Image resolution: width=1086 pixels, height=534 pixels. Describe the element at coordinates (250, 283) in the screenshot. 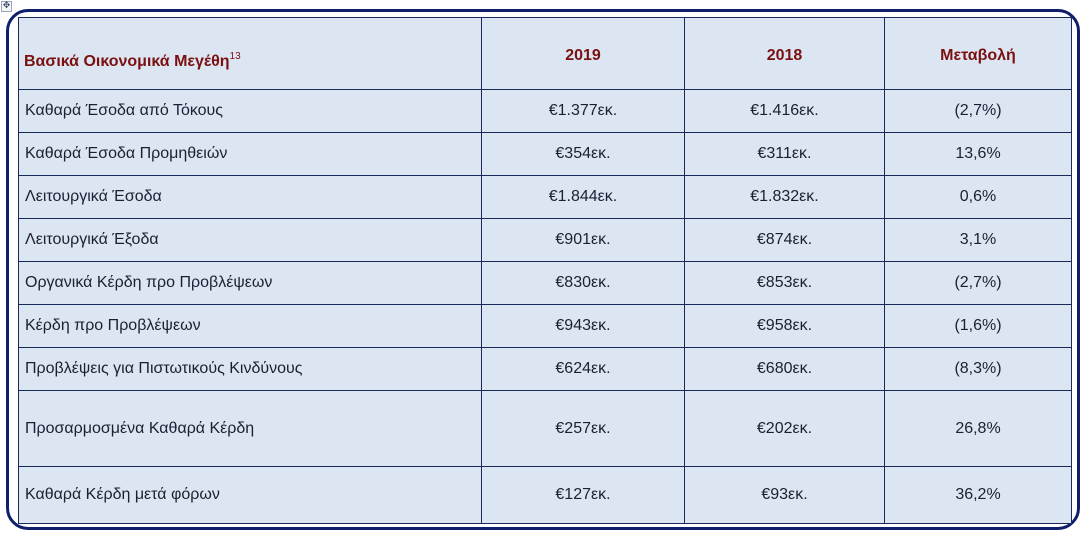

I see `row-label: Οργανικά Κέρδη προ Προβλέψεων` at that location.